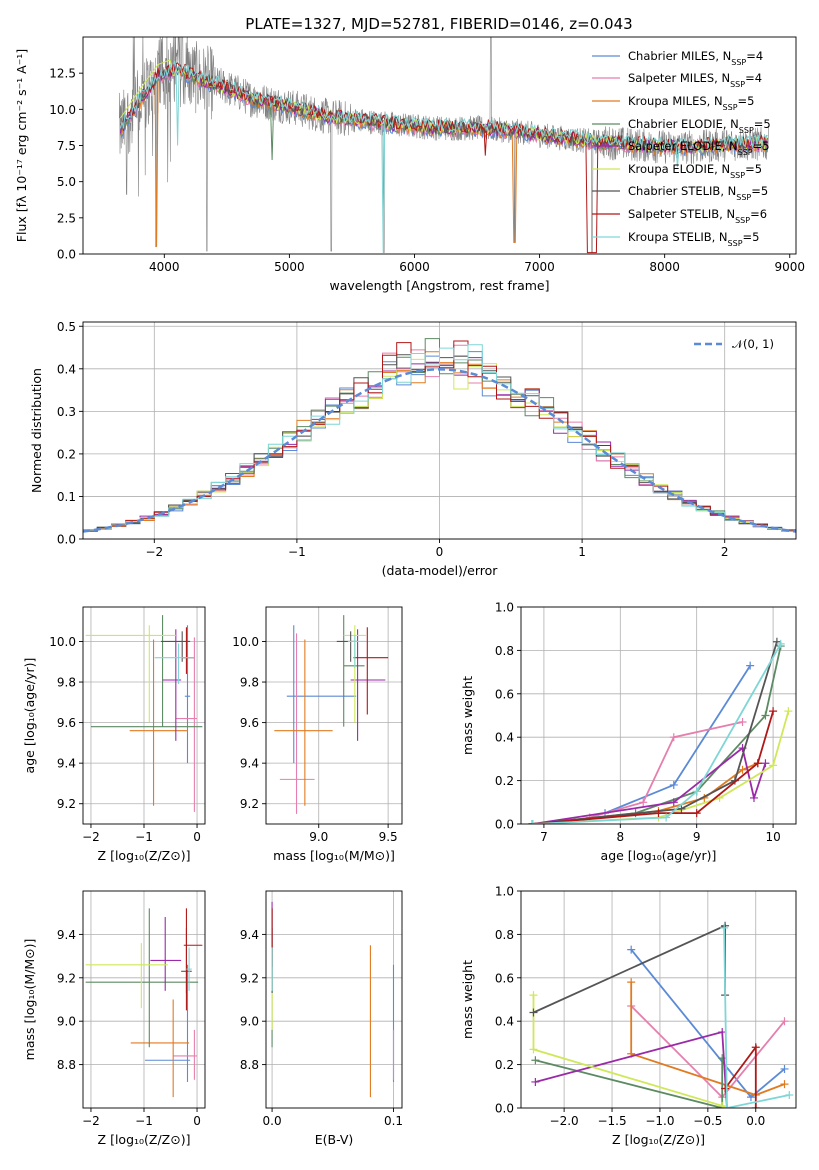 The height and width of the screenshot is (1170, 819). I want to click on x-axis-label: (data-model)/error, so click(440, 570).